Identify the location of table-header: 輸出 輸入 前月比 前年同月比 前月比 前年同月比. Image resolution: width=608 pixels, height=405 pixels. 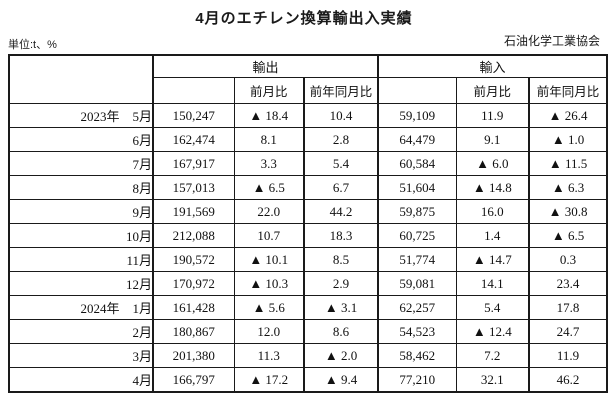
(308, 79).